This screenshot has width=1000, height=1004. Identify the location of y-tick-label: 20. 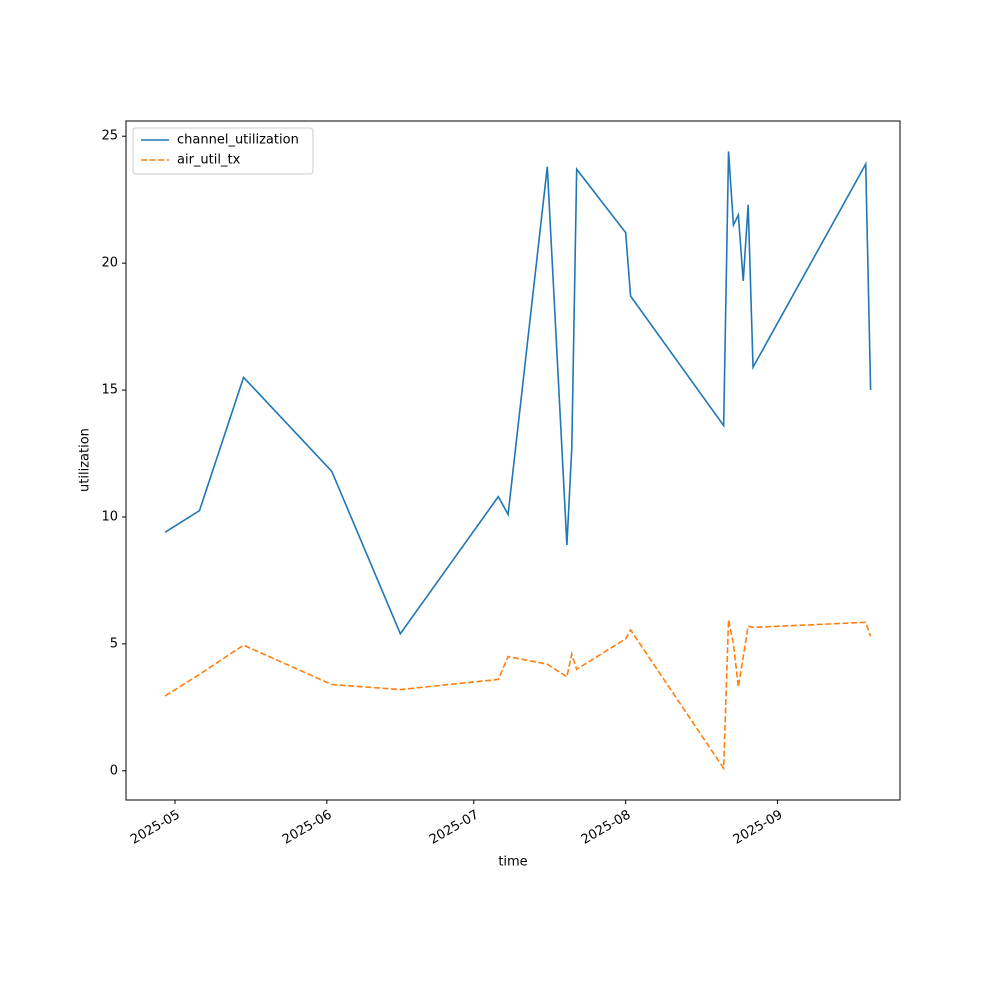
(109, 263).